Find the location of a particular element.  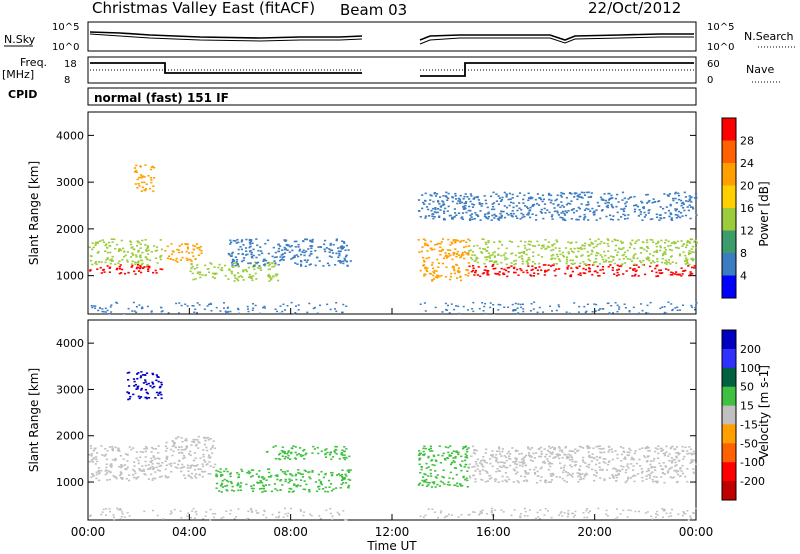

power-colorbar-tick: 8 is located at coordinates (743, 253).